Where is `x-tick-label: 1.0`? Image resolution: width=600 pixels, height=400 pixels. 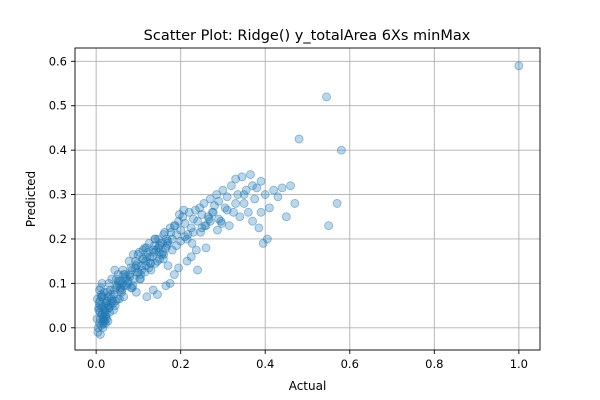
x-tick-label: 1.0 is located at coordinates (519, 364).